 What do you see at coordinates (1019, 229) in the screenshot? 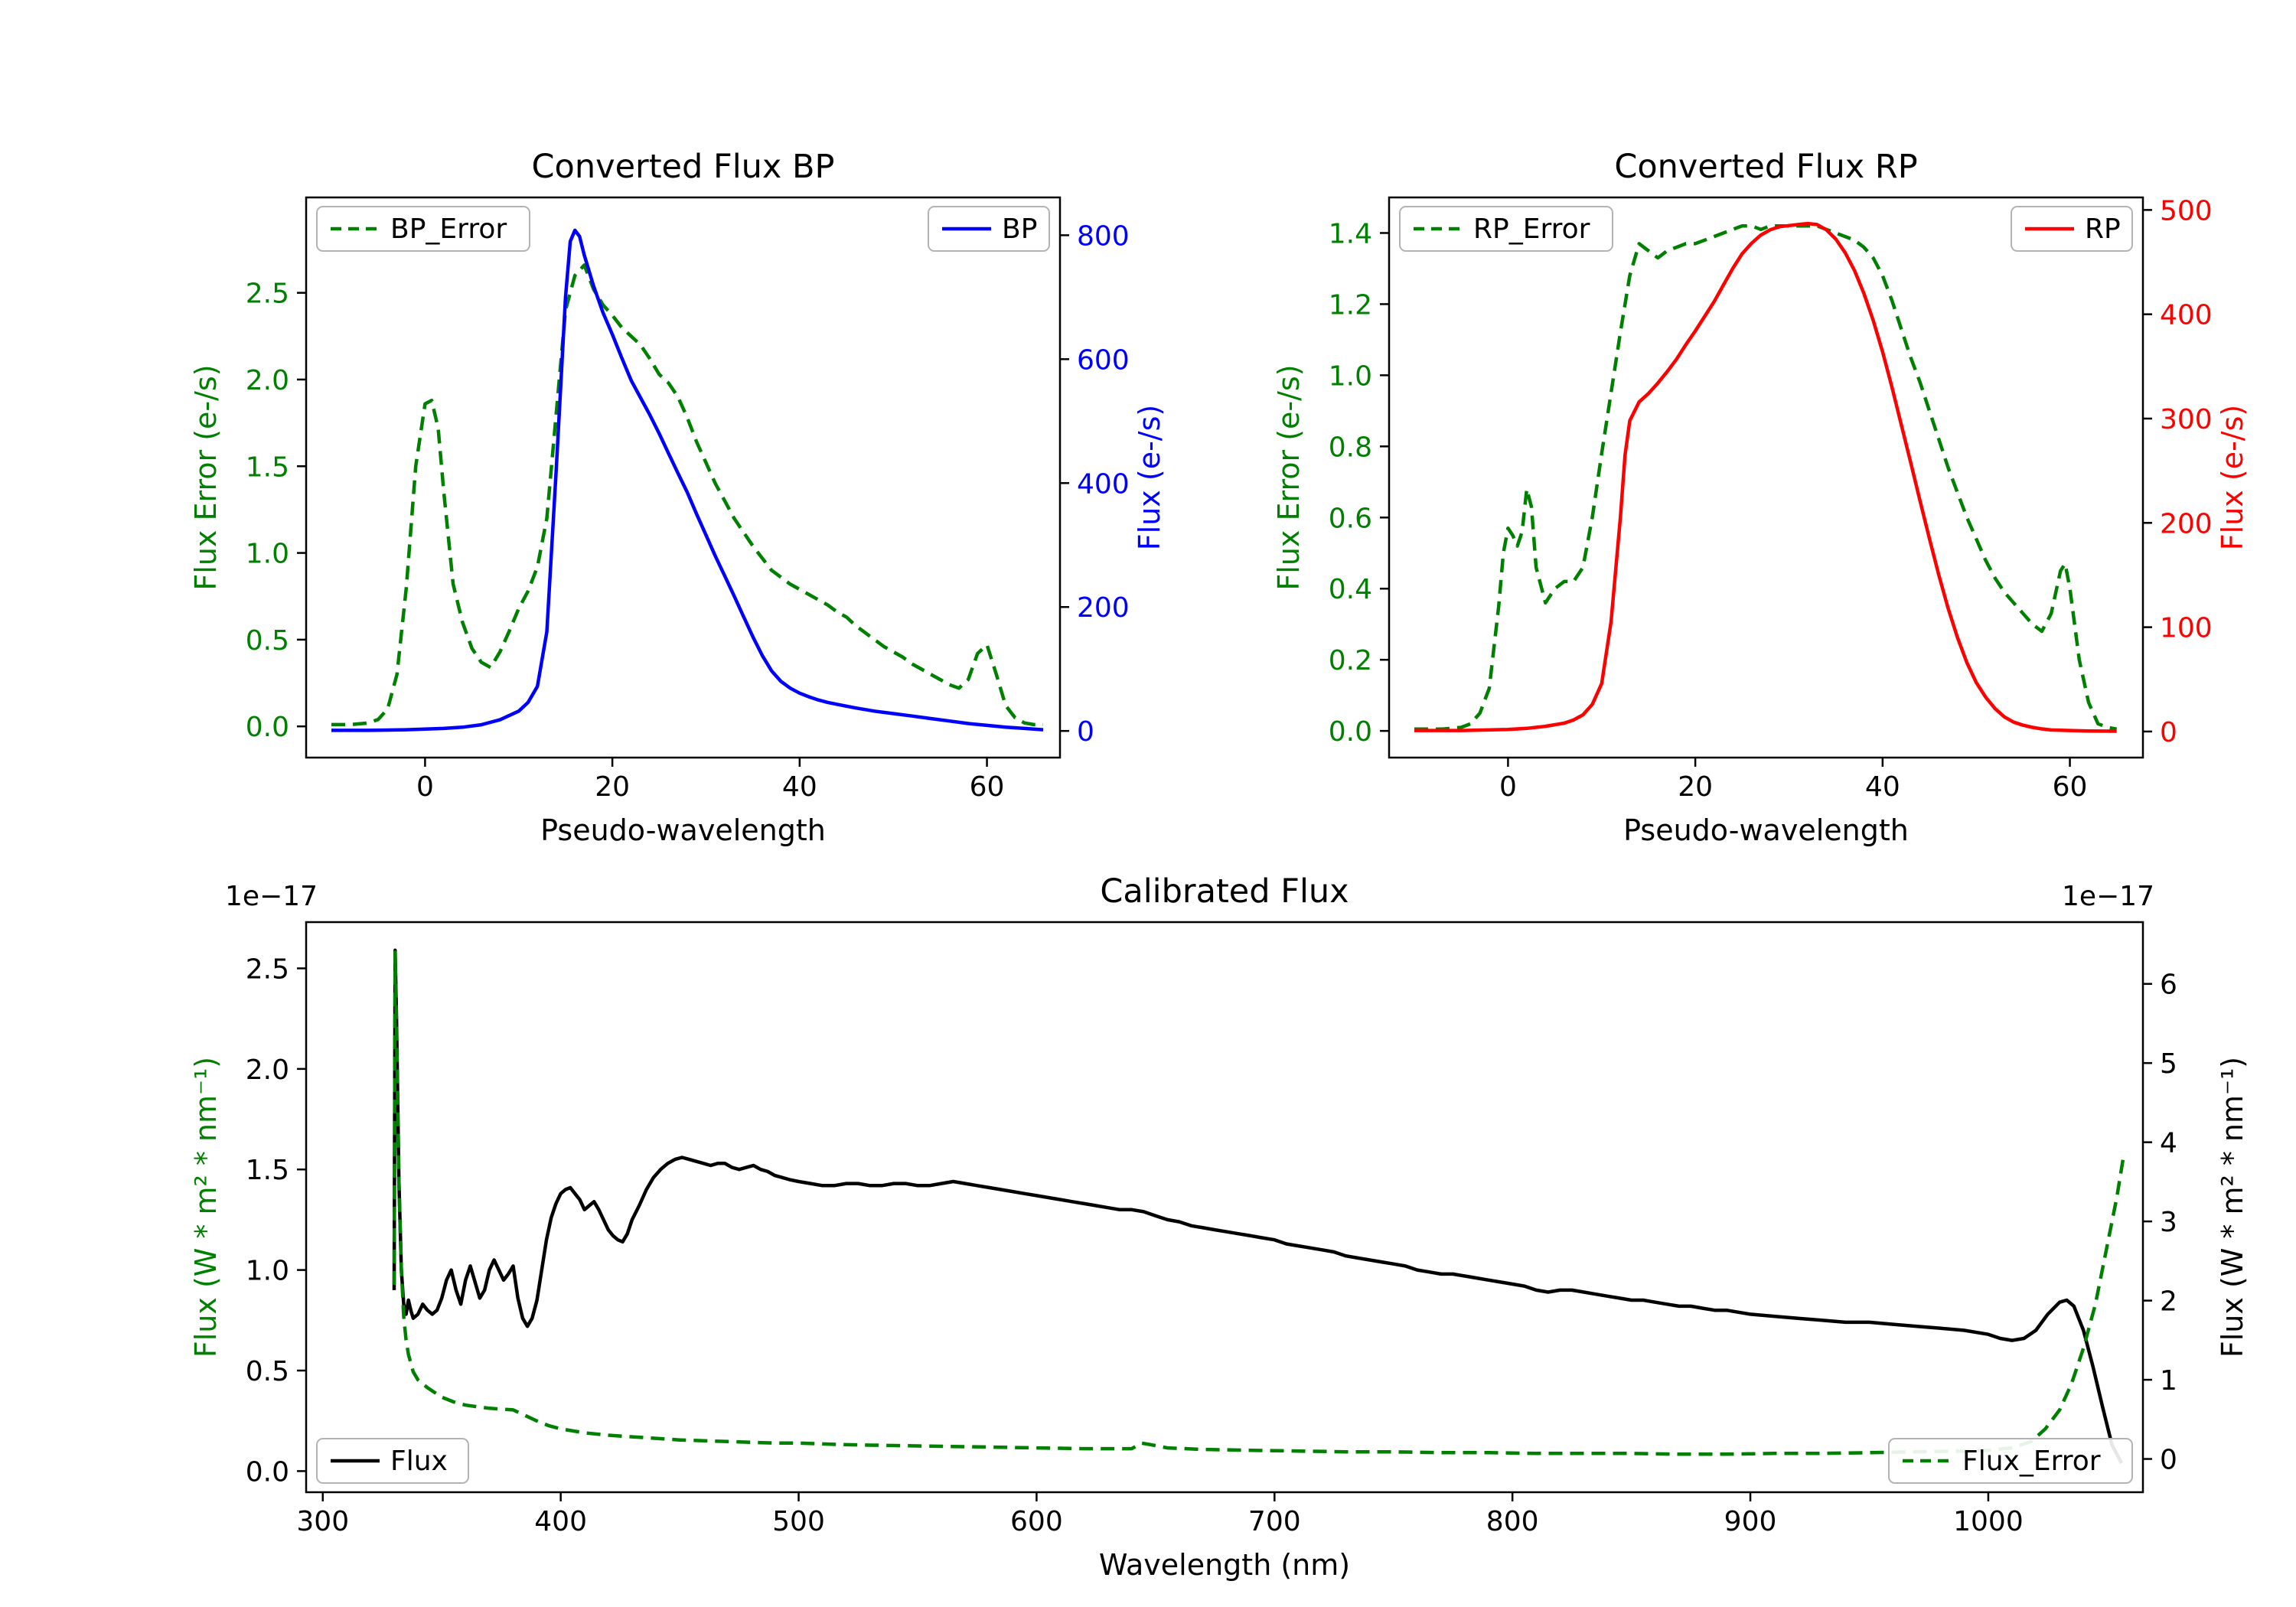
I see `legend-label: BP` at bounding box center [1019, 229].